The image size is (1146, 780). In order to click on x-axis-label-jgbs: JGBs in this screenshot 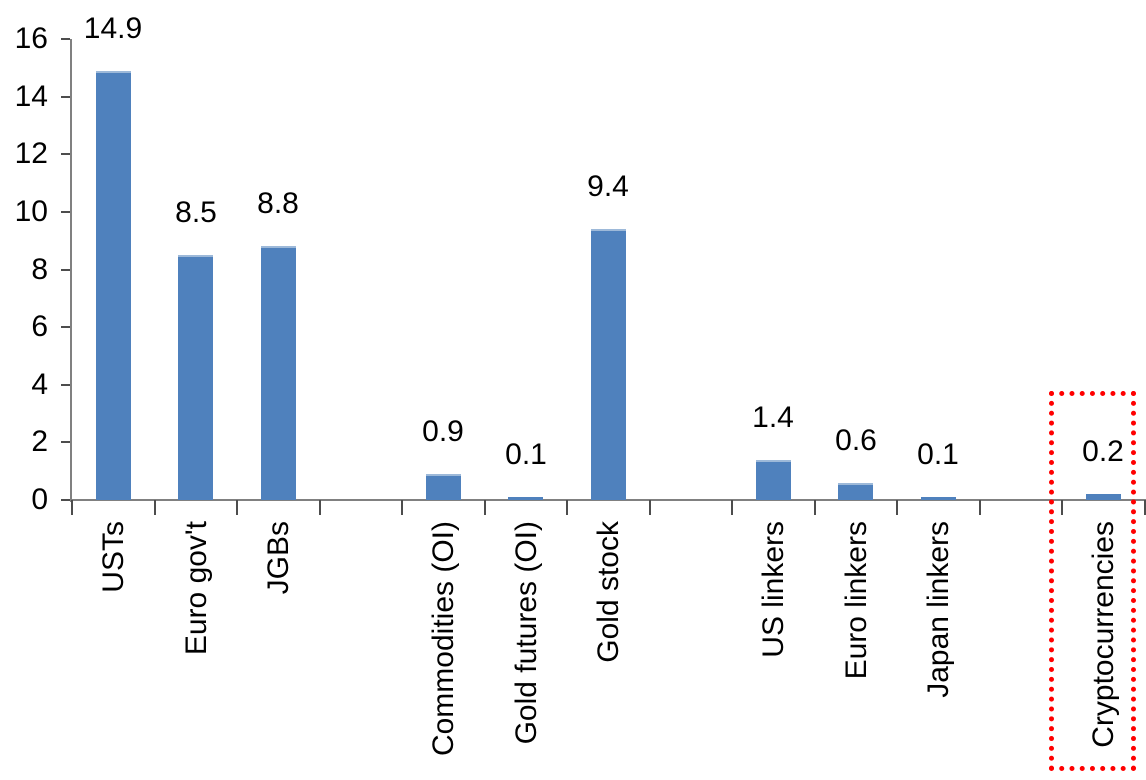, I will do `click(278, 558)`.